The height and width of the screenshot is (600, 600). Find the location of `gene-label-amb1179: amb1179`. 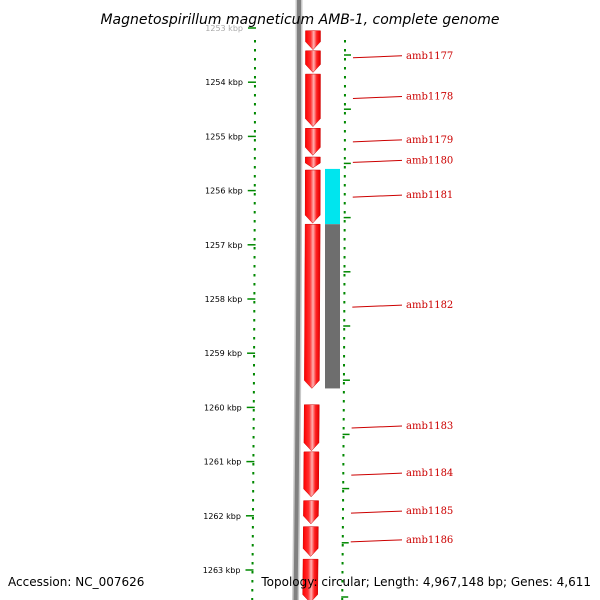

gene-label-amb1179: amb1179 is located at coordinates (429, 140).